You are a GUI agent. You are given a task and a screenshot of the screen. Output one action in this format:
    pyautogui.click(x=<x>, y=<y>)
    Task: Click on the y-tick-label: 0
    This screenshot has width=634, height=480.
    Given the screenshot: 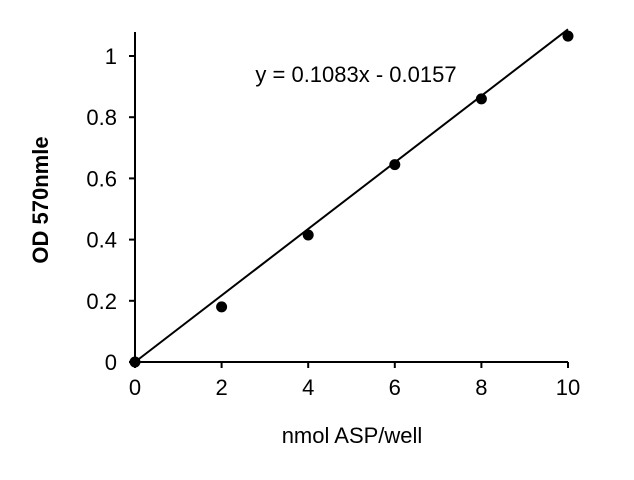 What is the action you would take?
    pyautogui.click(x=111, y=362)
    